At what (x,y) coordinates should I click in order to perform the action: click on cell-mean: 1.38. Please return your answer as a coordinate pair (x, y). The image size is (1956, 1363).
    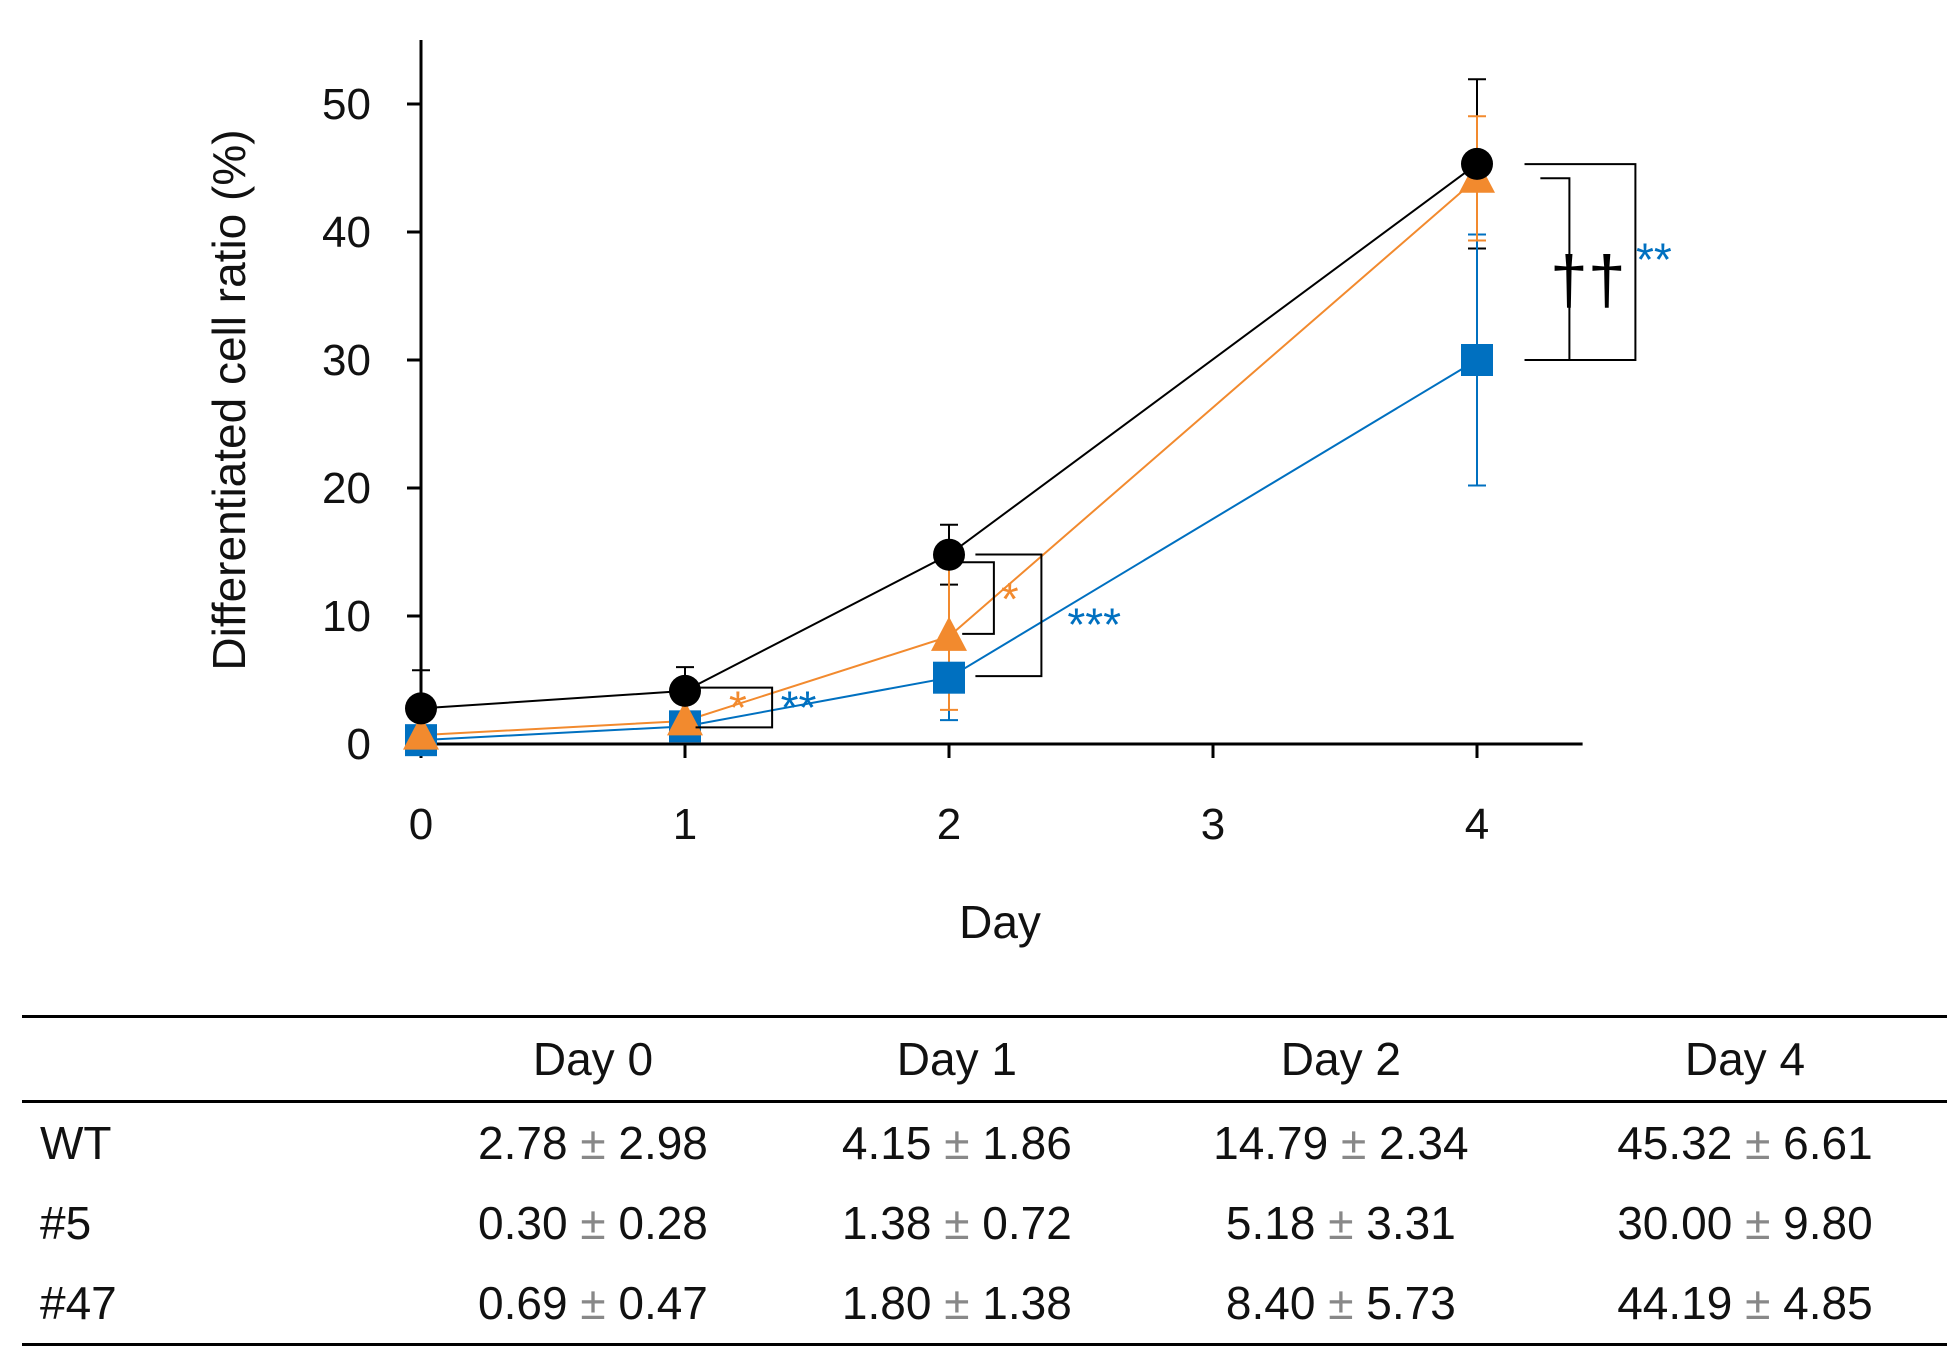
    Looking at the image, I should click on (886, 1223).